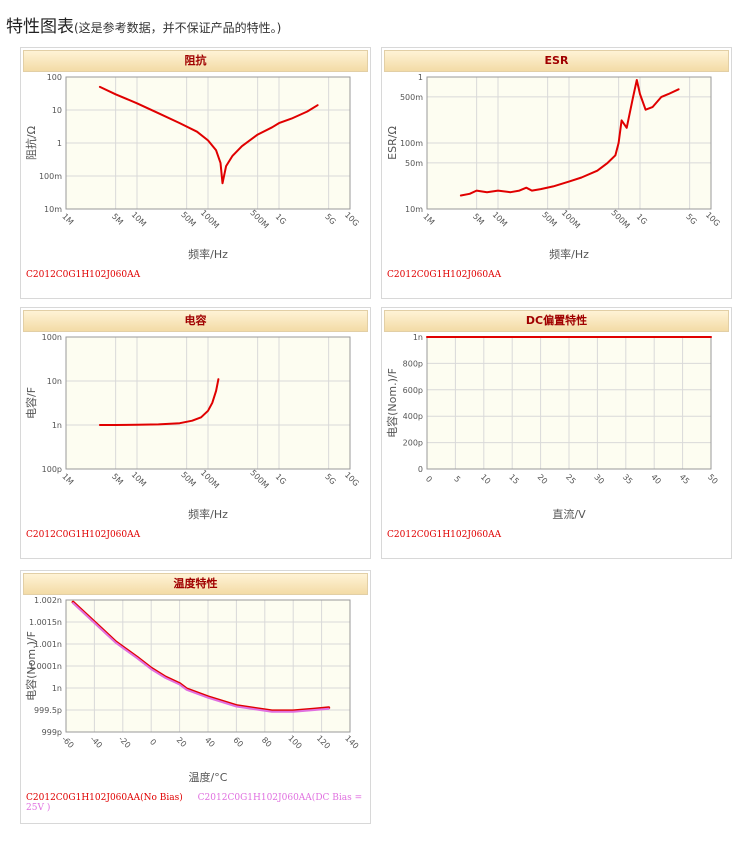 The width and height of the screenshot is (750, 849). Describe the element at coordinates (48, 710) in the screenshot. I see `y-tick-label: 999.5p` at that location.